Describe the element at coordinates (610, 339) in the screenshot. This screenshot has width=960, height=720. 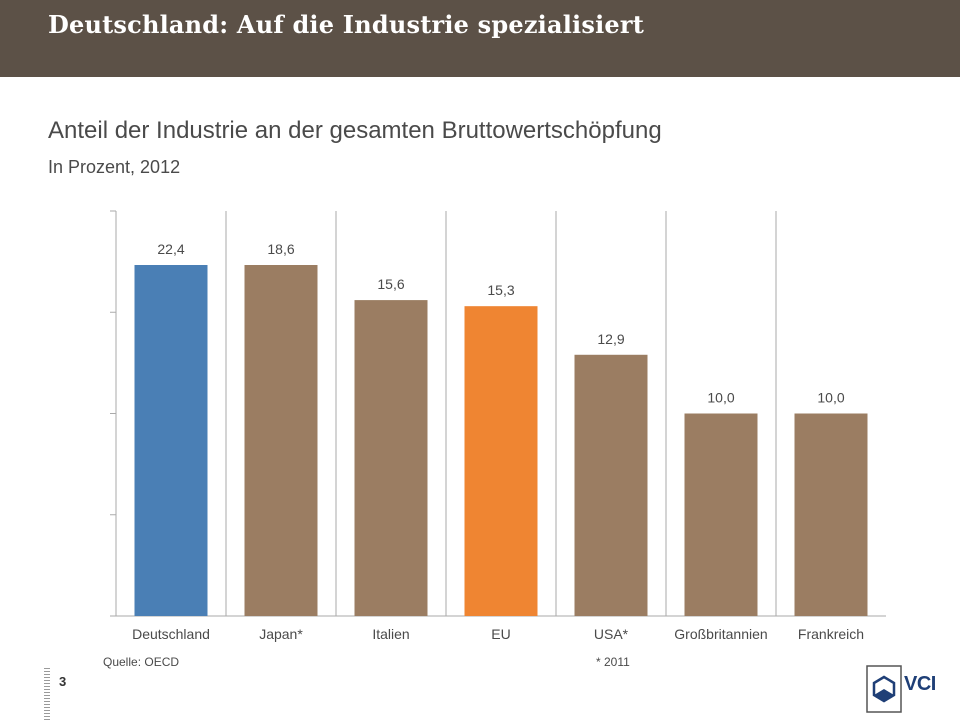
I see `bar-value-label: 12,9` at that location.